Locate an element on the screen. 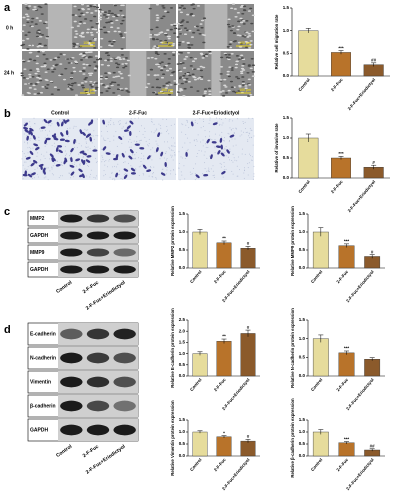  panel-label: b is located at coordinates (7, 114).